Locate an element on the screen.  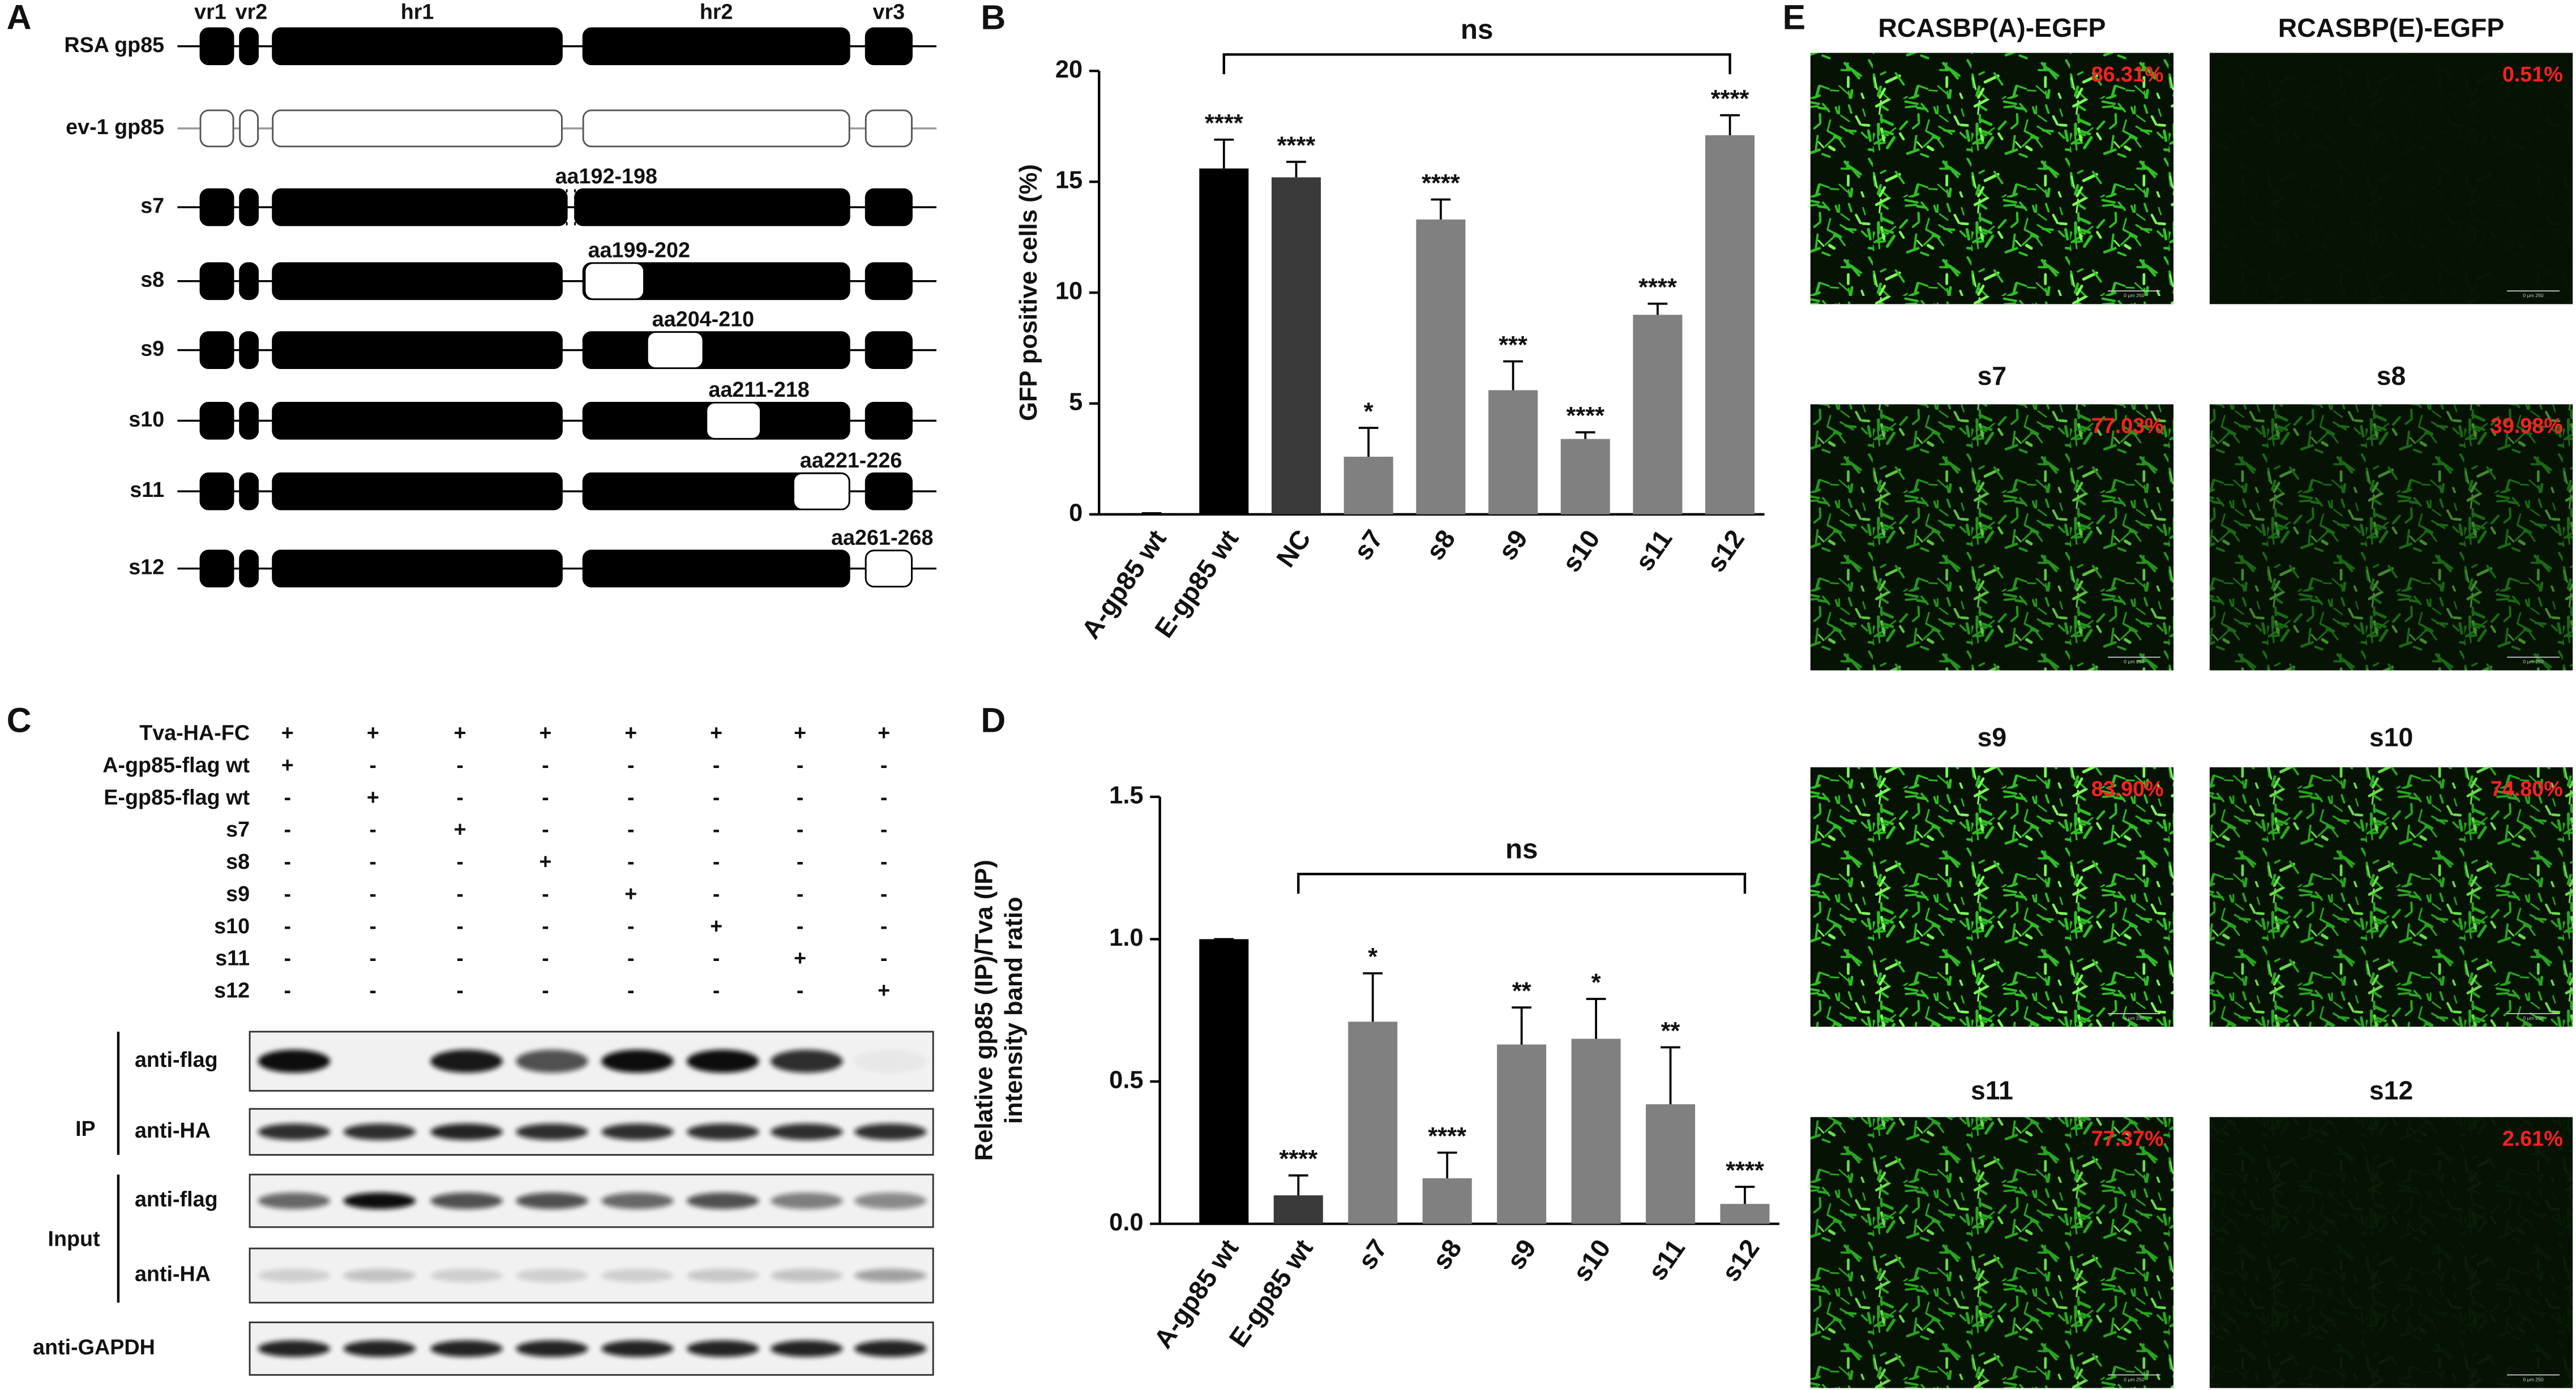
image-title: s10 is located at coordinates (2391, 738).